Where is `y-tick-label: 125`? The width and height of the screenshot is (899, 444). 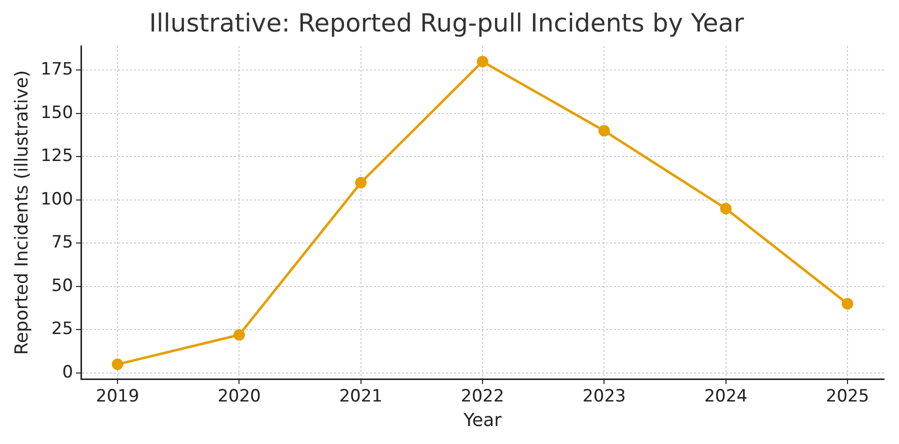 y-tick-label: 125 is located at coordinates (57, 156).